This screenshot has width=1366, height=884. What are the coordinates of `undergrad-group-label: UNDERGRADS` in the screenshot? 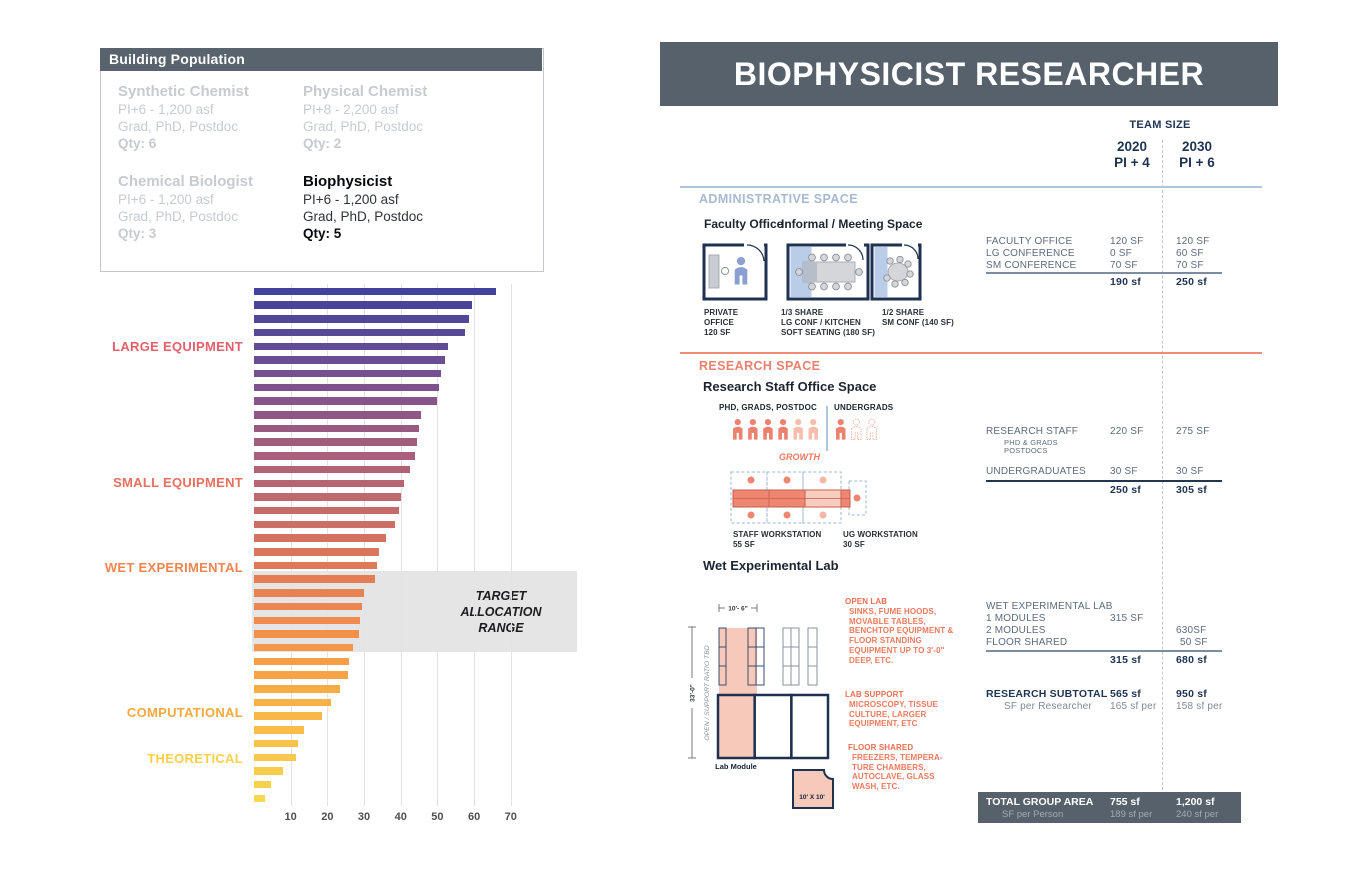 It's located at (864, 407).